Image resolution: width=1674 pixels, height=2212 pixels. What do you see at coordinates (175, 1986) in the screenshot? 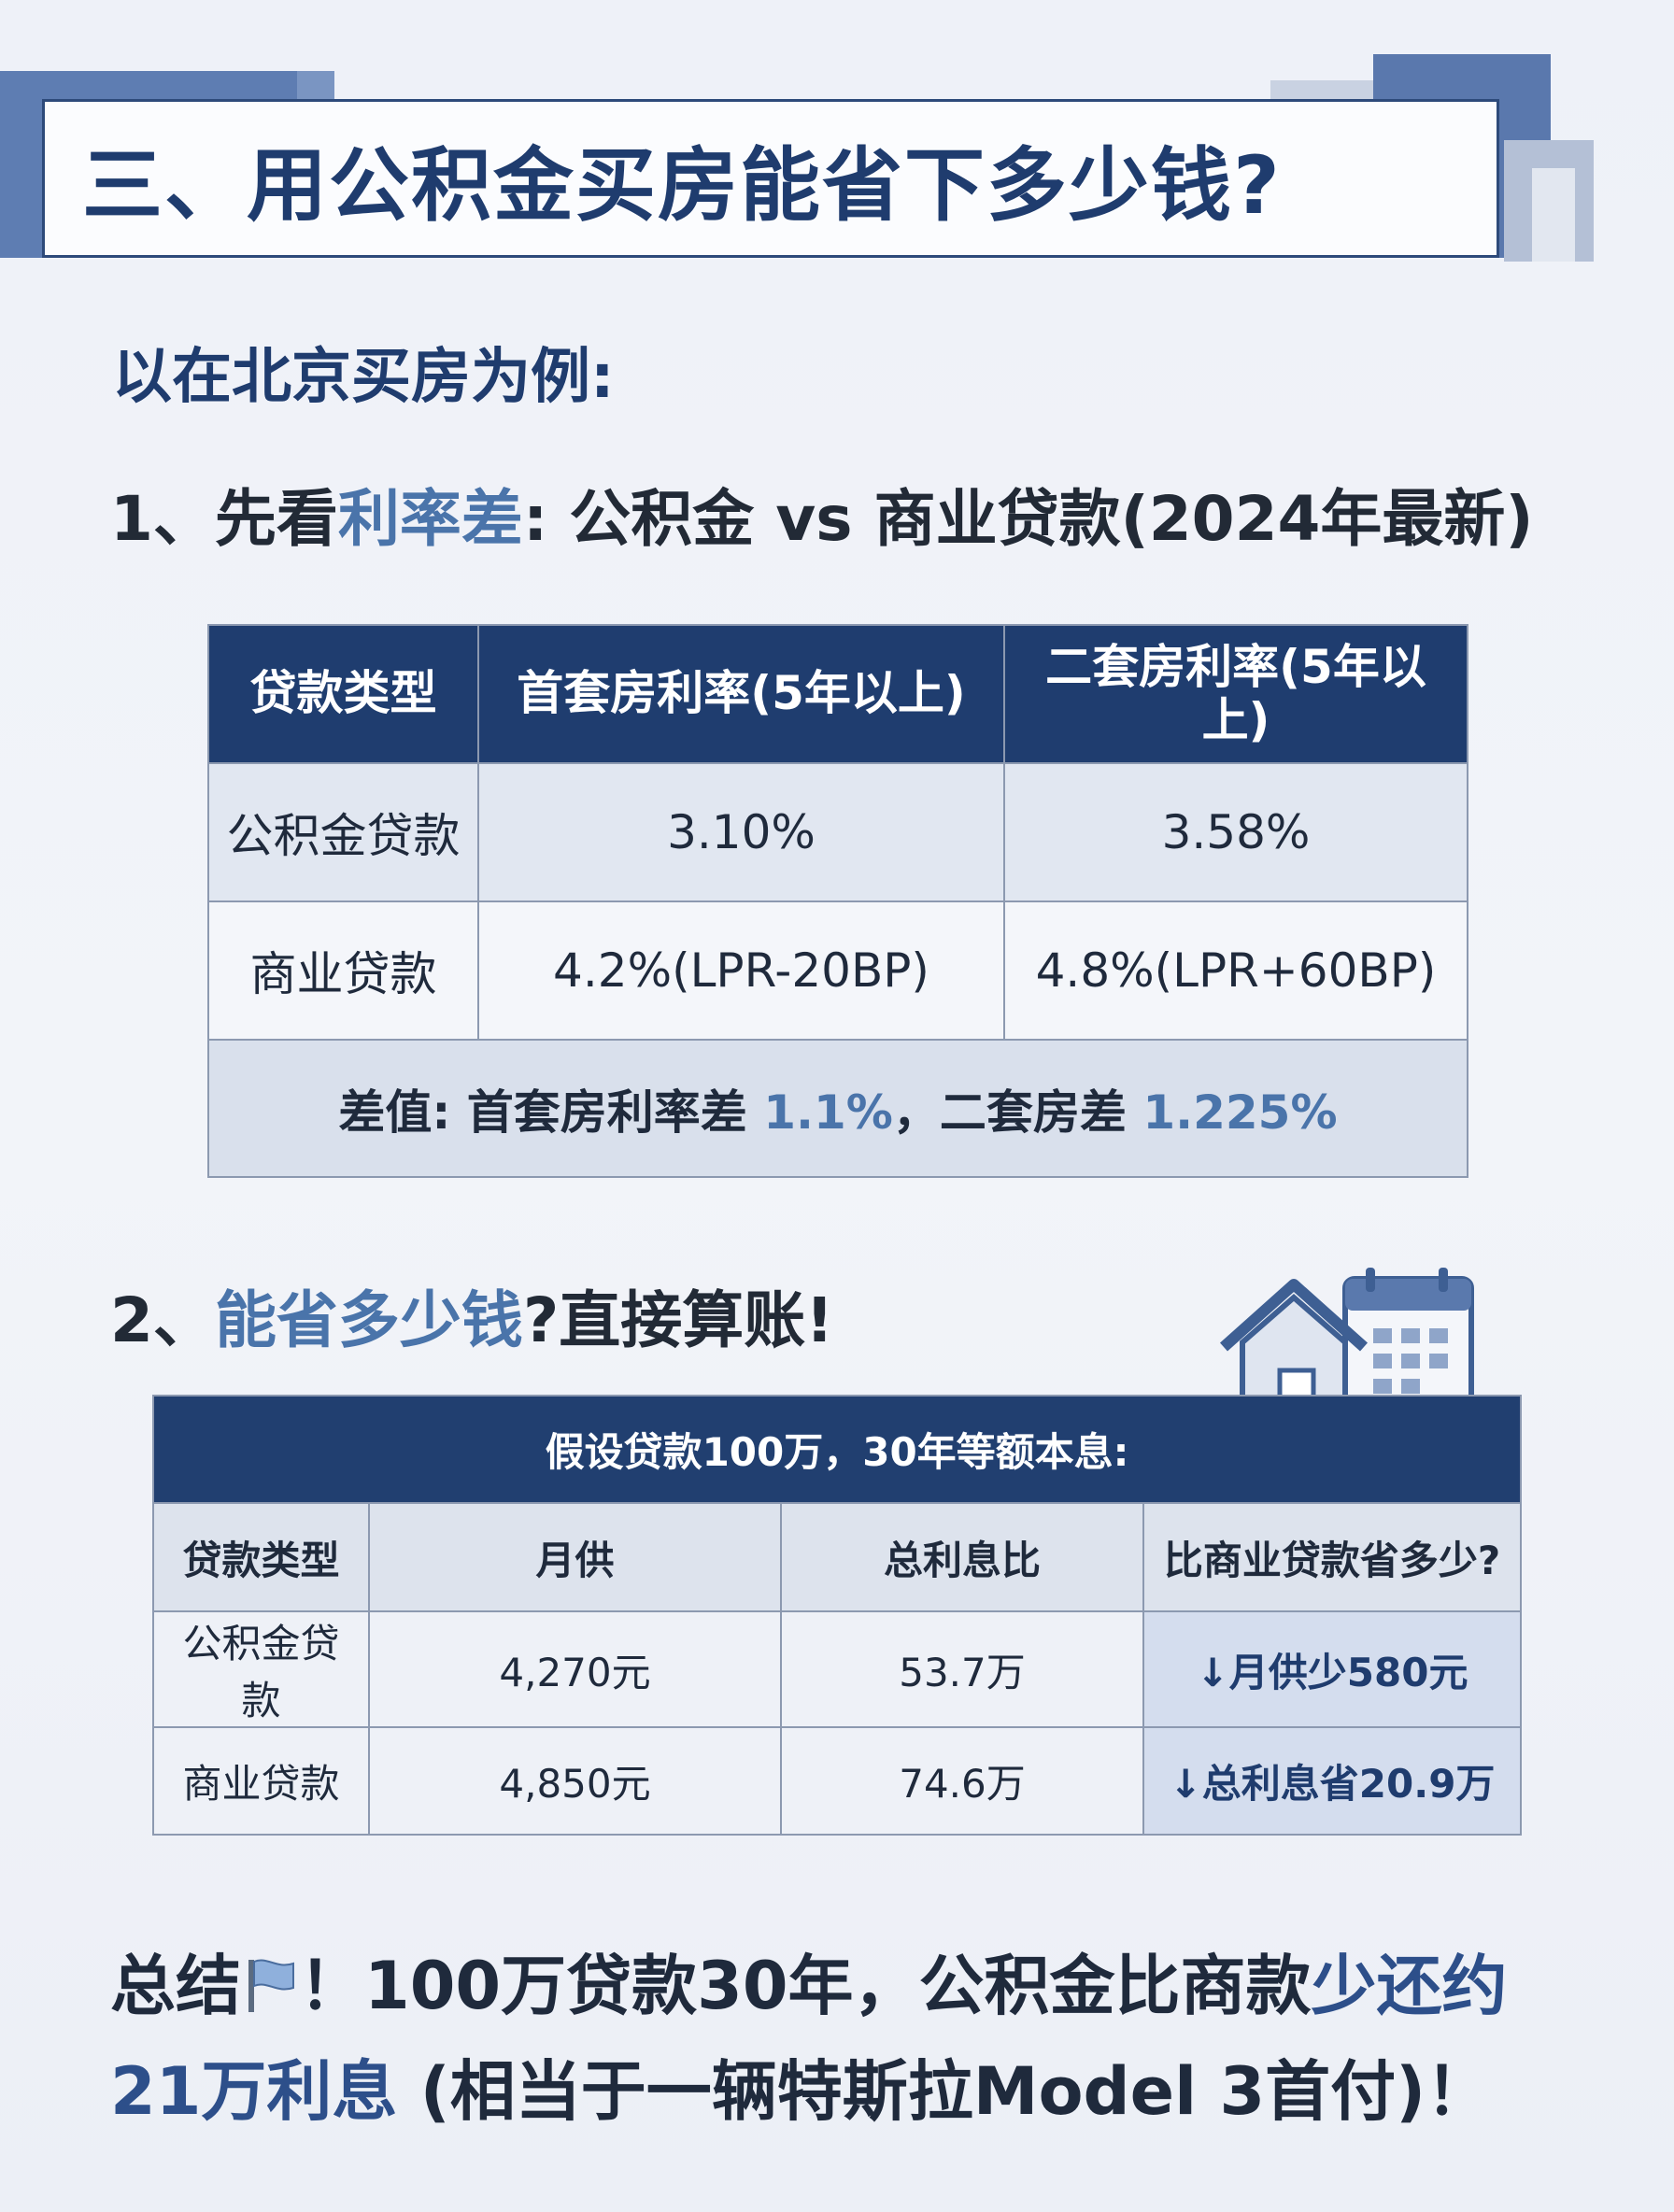
I see `summary-text: 总结` at bounding box center [175, 1986].